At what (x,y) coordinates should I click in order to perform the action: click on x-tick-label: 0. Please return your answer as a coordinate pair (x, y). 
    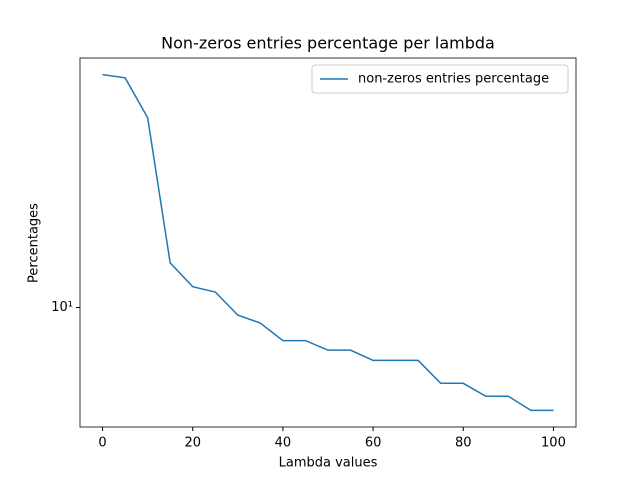
    Looking at the image, I should click on (102, 443).